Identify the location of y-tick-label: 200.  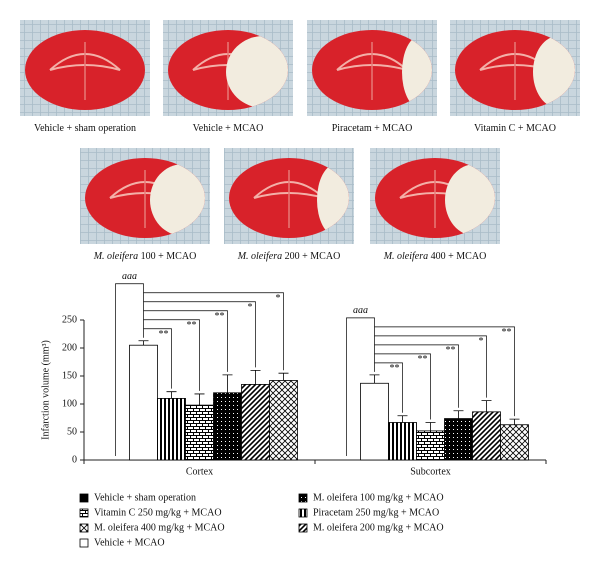
(69, 347).